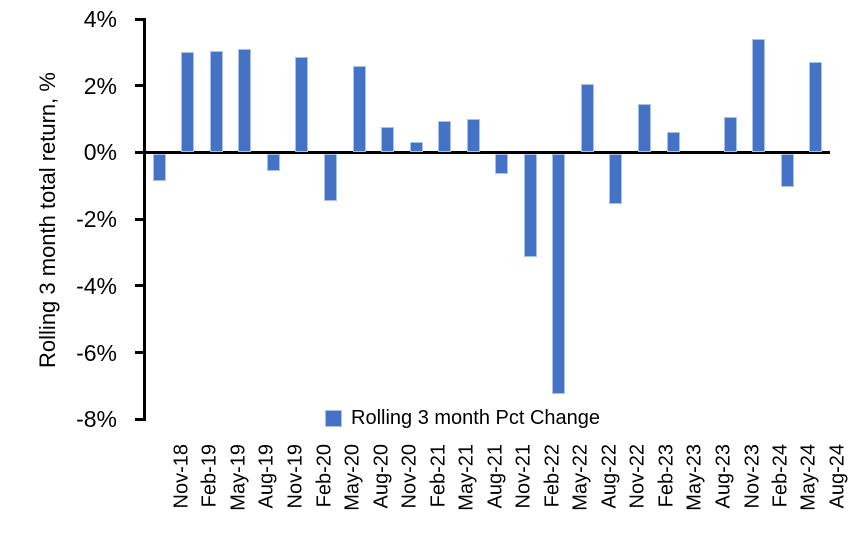  What do you see at coordinates (100, 85) in the screenshot?
I see `y-tick-label: 2%` at bounding box center [100, 85].